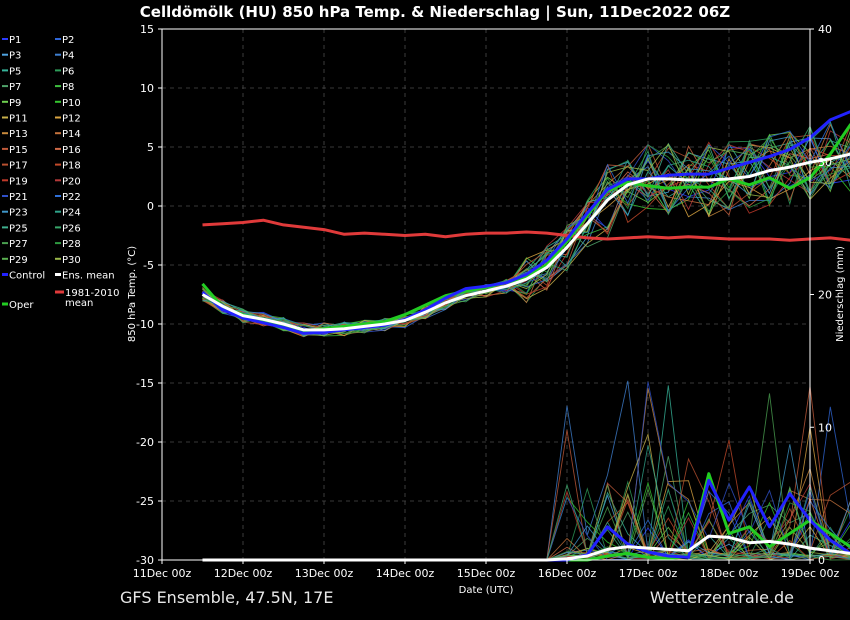 This screenshot has width=850, height=620. I want to click on y-right-tick-label-3: 10, so click(825, 427).